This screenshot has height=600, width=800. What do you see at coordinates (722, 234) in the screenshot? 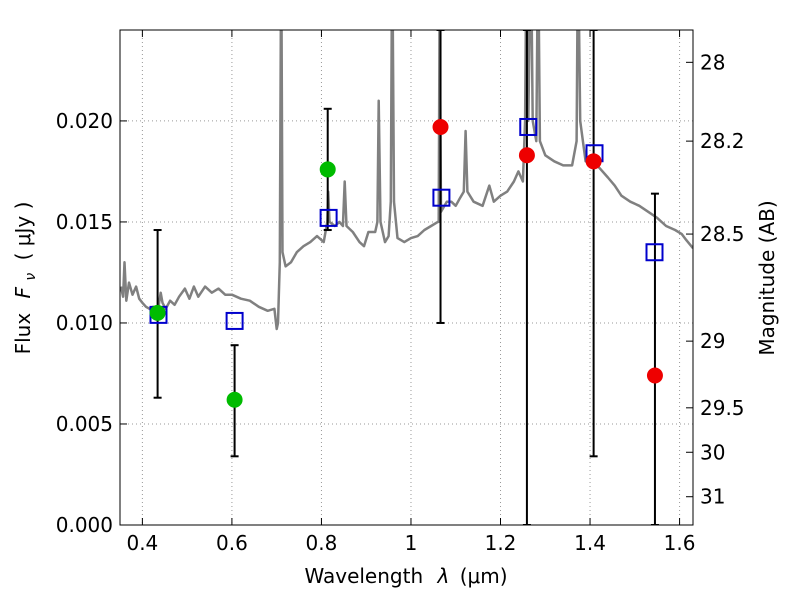
I see `mag-tick-label: 28.5` at bounding box center [722, 234].